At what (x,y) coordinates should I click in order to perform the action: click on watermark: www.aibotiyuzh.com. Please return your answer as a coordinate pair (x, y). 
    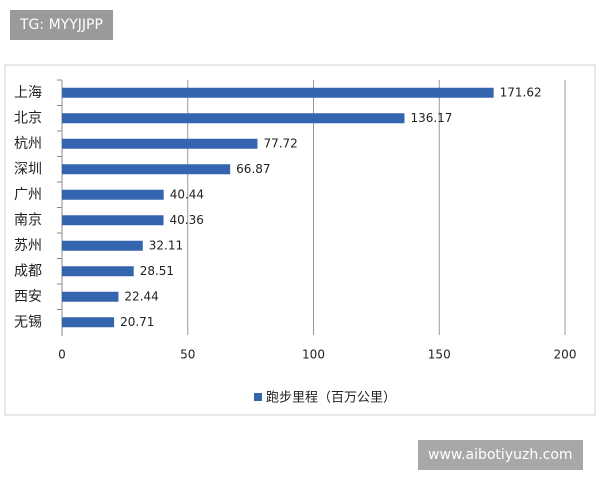
    Looking at the image, I should click on (500, 455).